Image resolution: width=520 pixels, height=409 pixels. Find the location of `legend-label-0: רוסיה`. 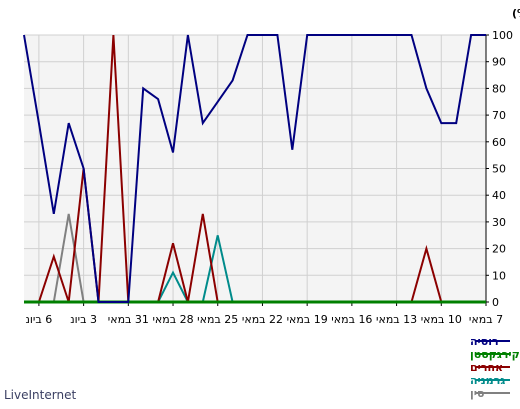

legend-label-0: רוסיה is located at coordinates (484, 341).